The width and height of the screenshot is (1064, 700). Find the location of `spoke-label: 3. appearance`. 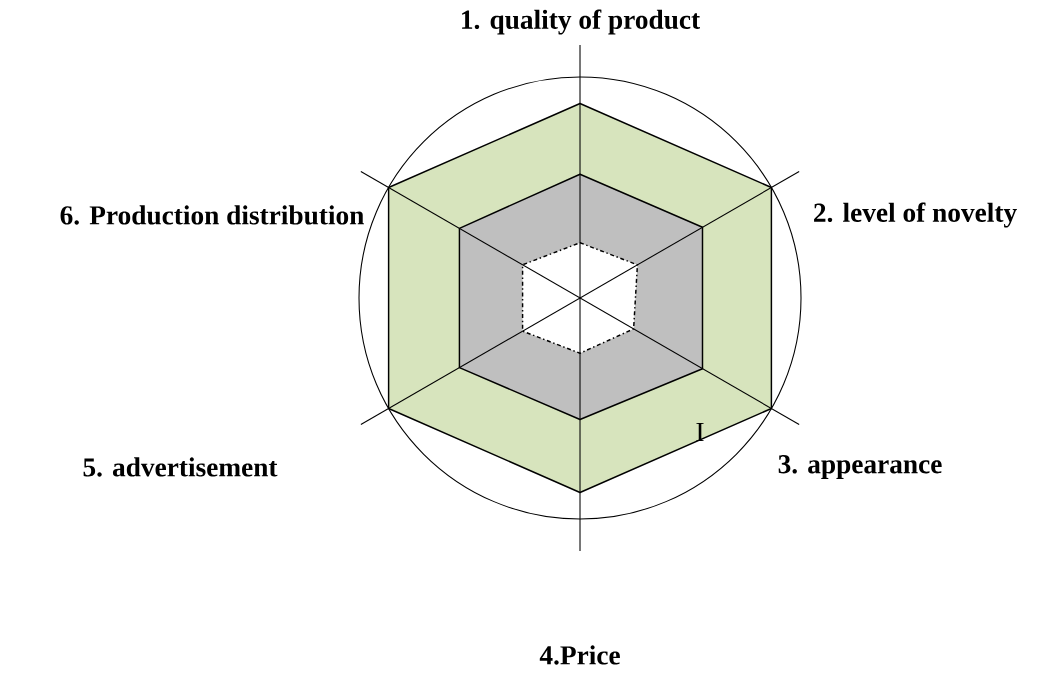

spoke-label: 3. appearance is located at coordinates (860, 467).